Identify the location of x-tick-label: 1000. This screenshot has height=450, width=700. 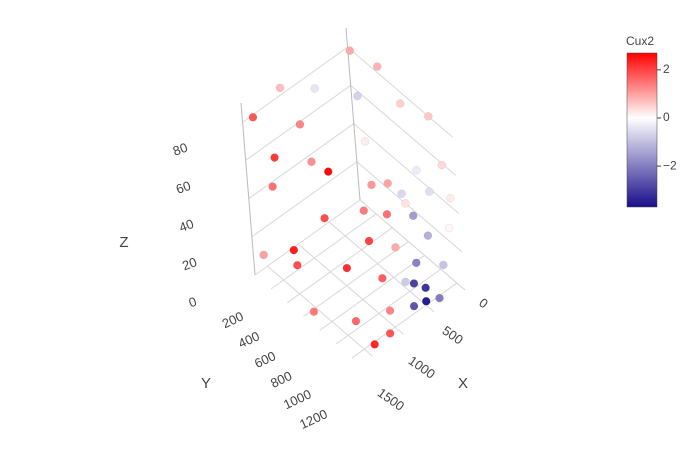
(422, 367).